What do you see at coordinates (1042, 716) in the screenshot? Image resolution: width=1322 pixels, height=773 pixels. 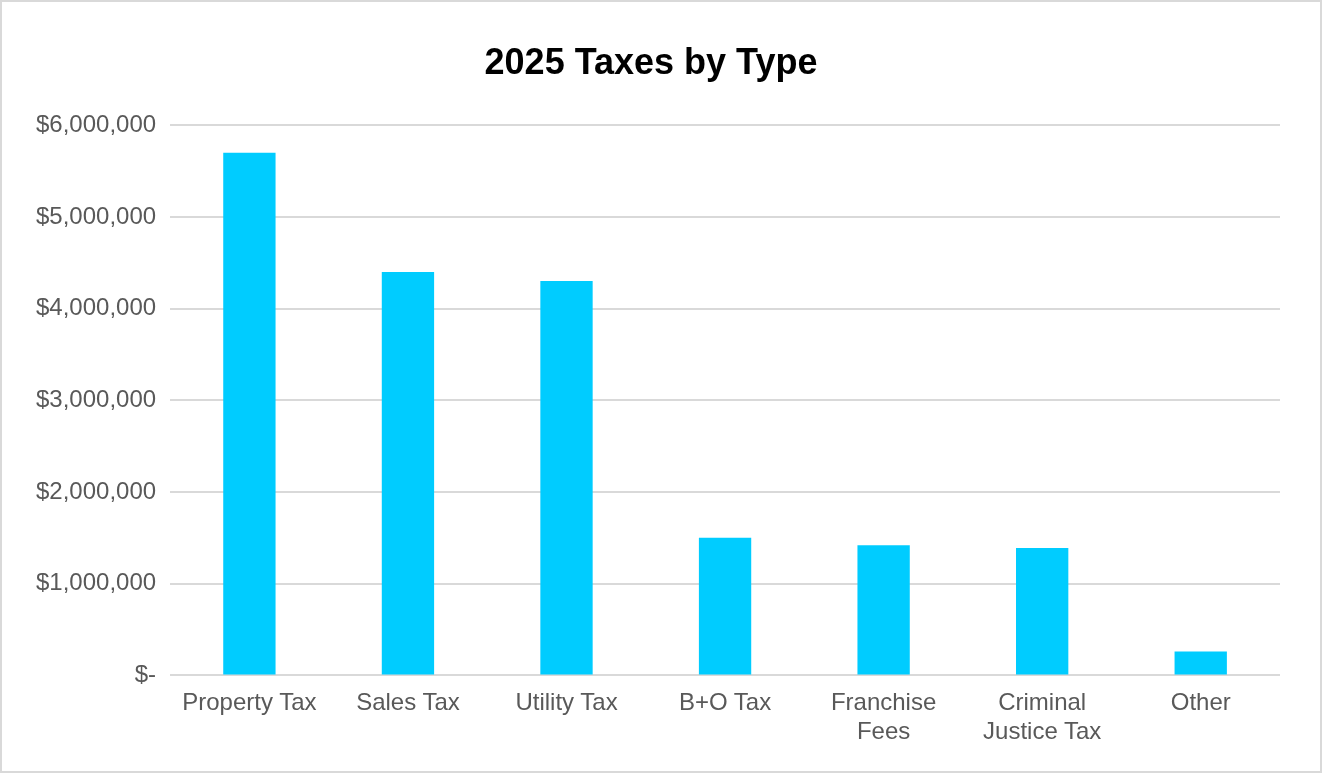 I see `x-tick-label: Criminal Justice Tax` at bounding box center [1042, 716].